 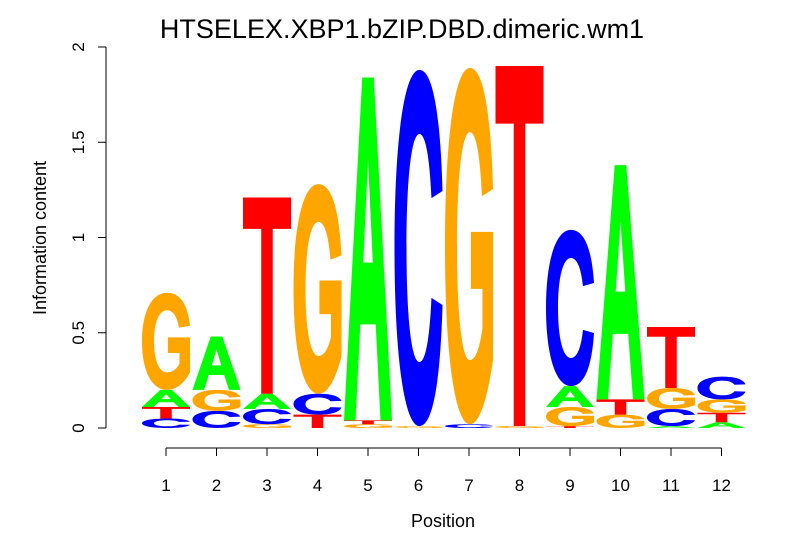 I want to click on x-tick-label: 12, so click(x=721, y=485).